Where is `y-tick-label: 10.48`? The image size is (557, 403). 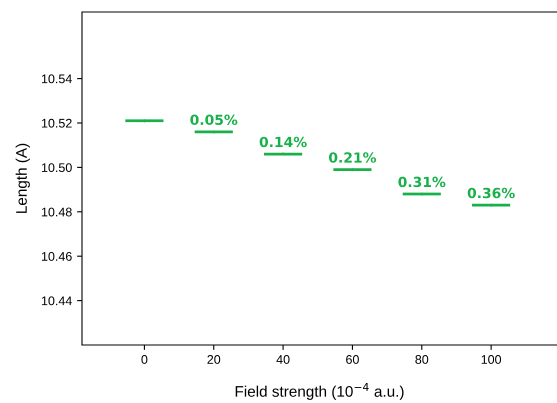
y-tick-label: 10.48 is located at coordinates (57, 212).